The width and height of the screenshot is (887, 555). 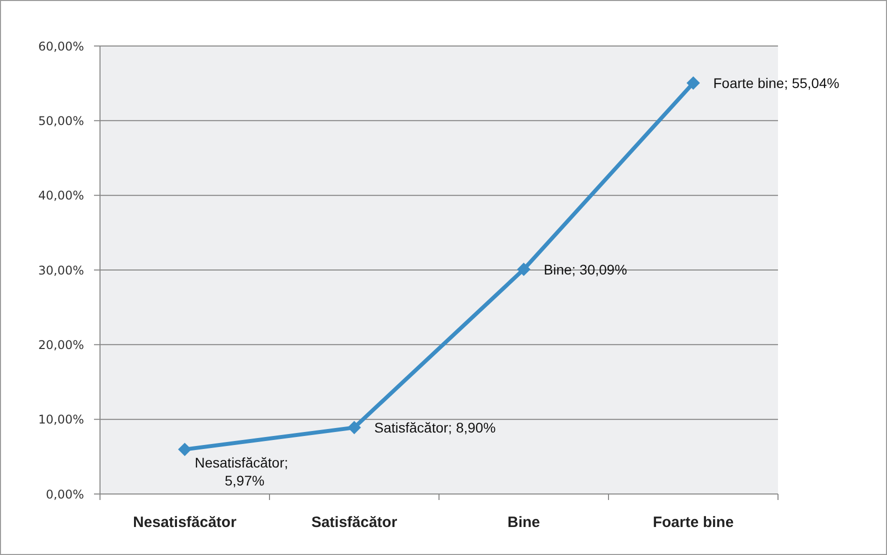 What do you see at coordinates (61, 345) in the screenshot?
I see `y-tick-label: 20,00%` at bounding box center [61, 345].